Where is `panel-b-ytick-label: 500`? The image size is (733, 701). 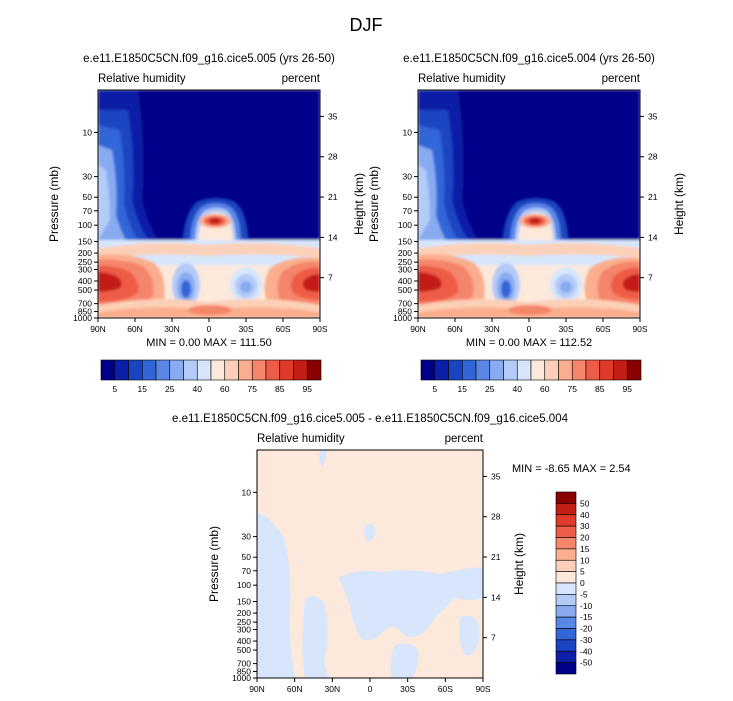
panel-b-ytick-label: 500 is located at coordinates (405, 290).